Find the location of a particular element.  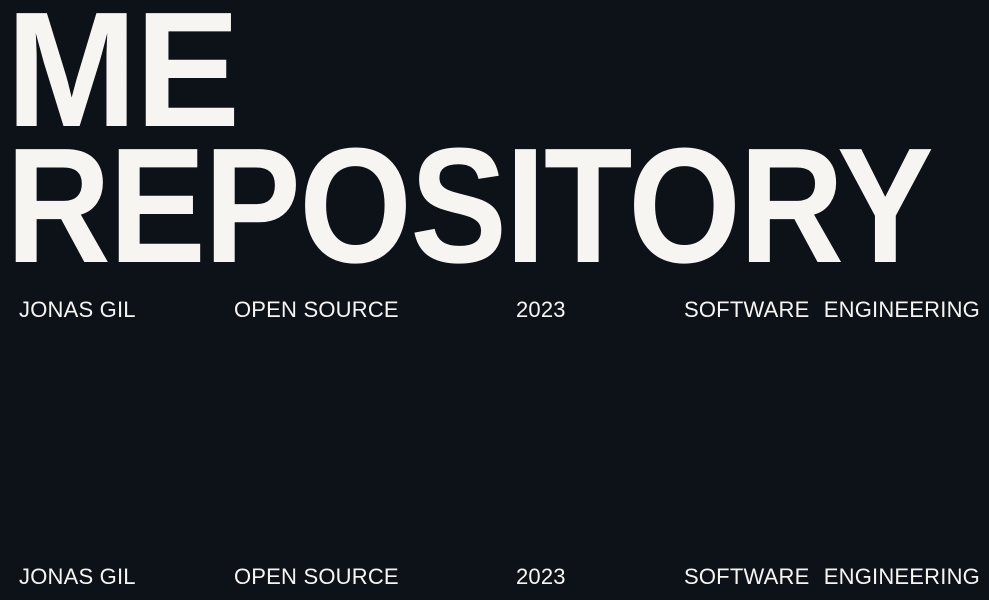

hero-line-me: ME is located at coordinates (123, 80).